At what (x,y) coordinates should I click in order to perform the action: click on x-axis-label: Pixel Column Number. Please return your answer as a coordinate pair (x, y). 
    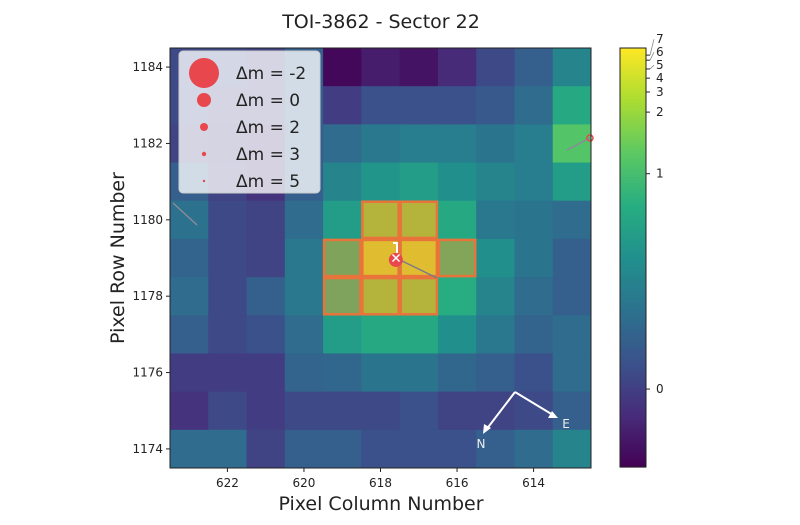
    Looking at the image, I should click on (380, 504).